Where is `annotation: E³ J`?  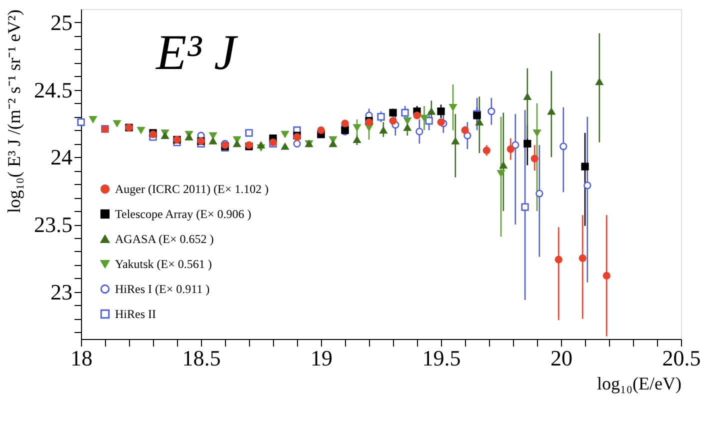 annotation: E³ J is located at coordinates (197, 52).